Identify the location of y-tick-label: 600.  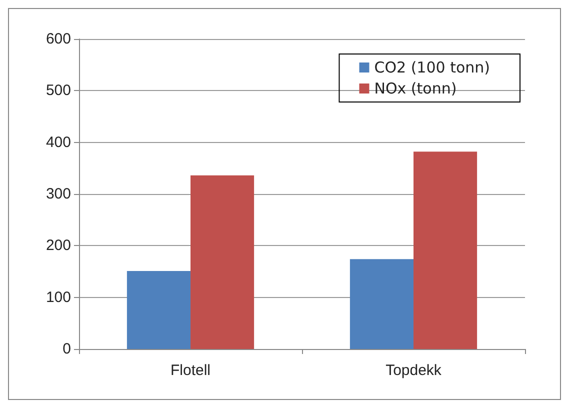
(58, 39).